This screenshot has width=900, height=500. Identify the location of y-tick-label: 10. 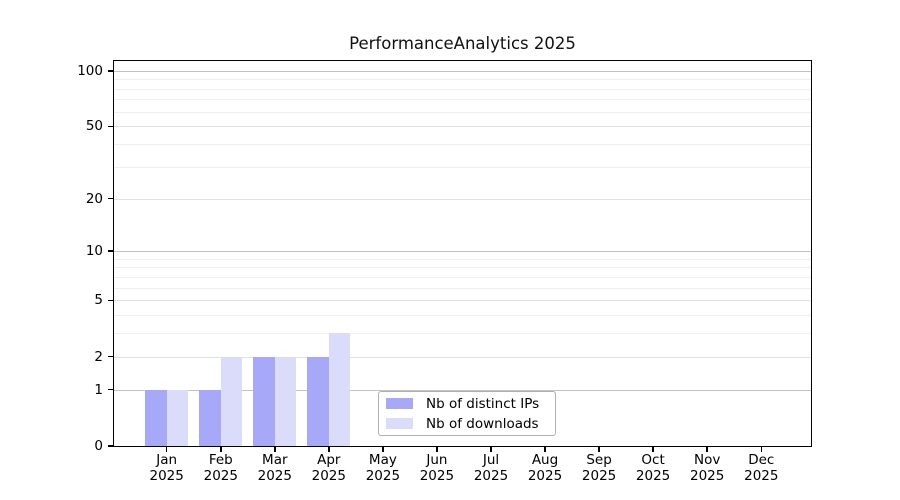
(94, 251).